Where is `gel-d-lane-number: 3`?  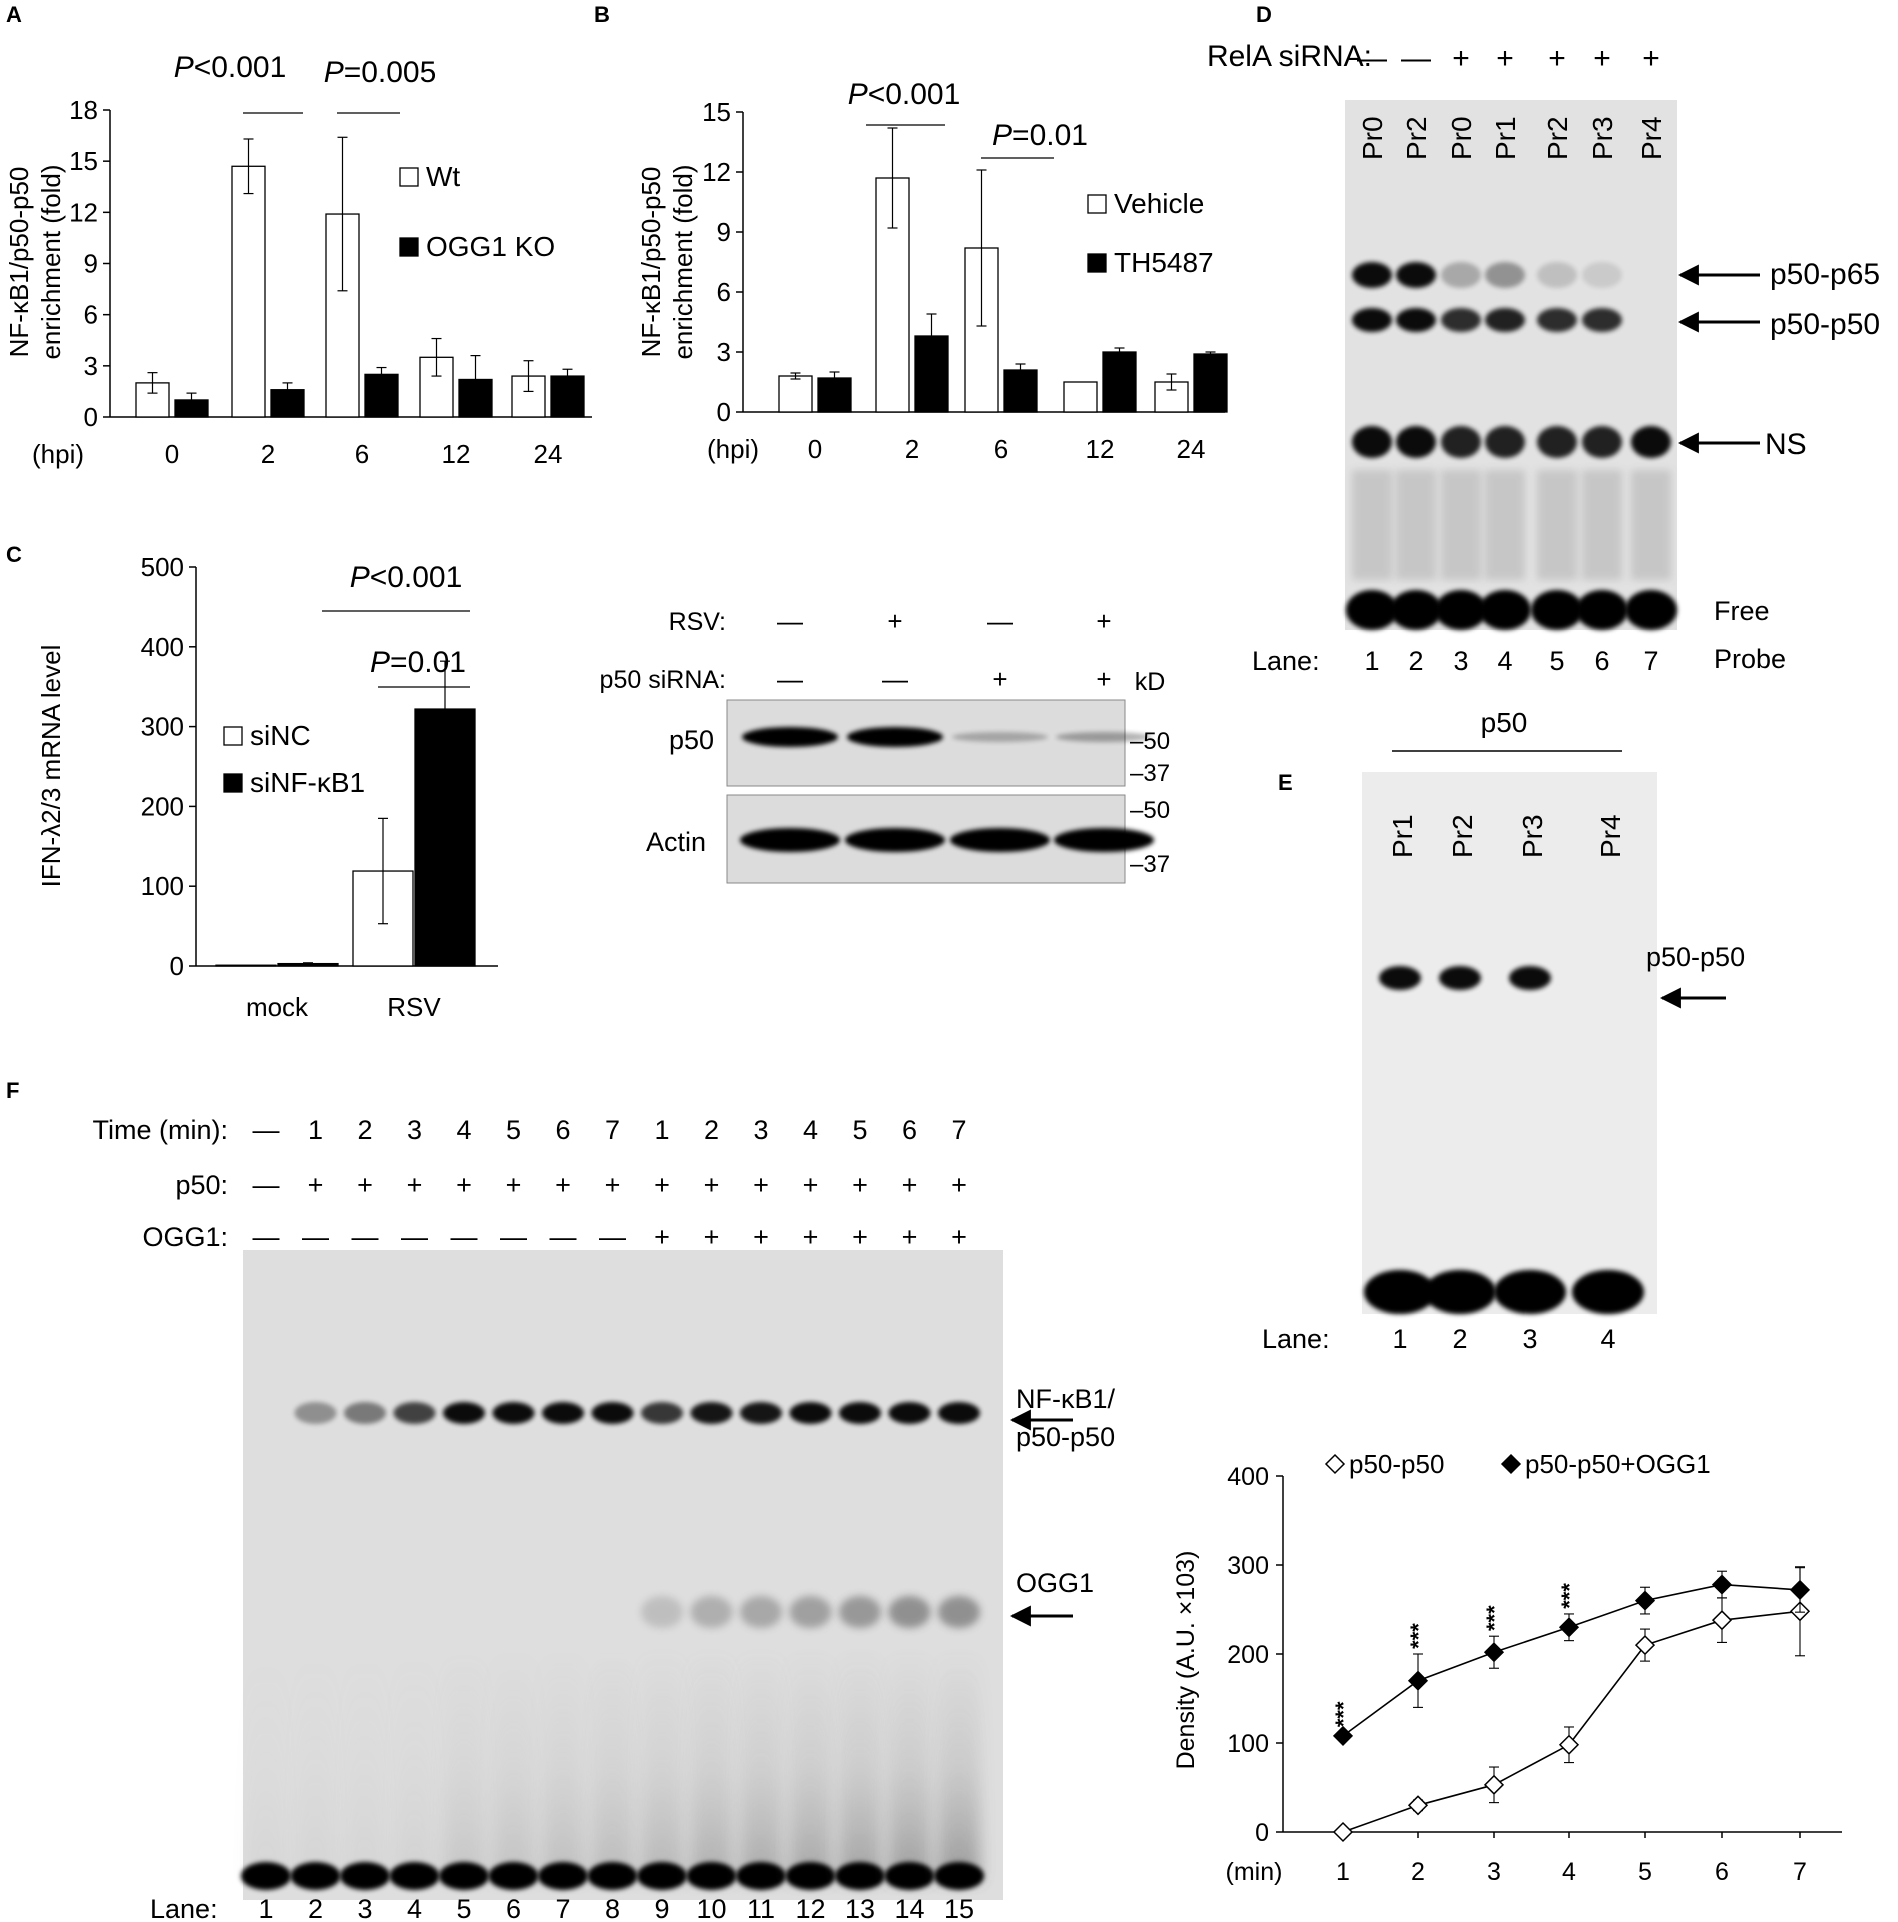
gel-d-lane-number: 3 is located at coordinates (1460, 661).